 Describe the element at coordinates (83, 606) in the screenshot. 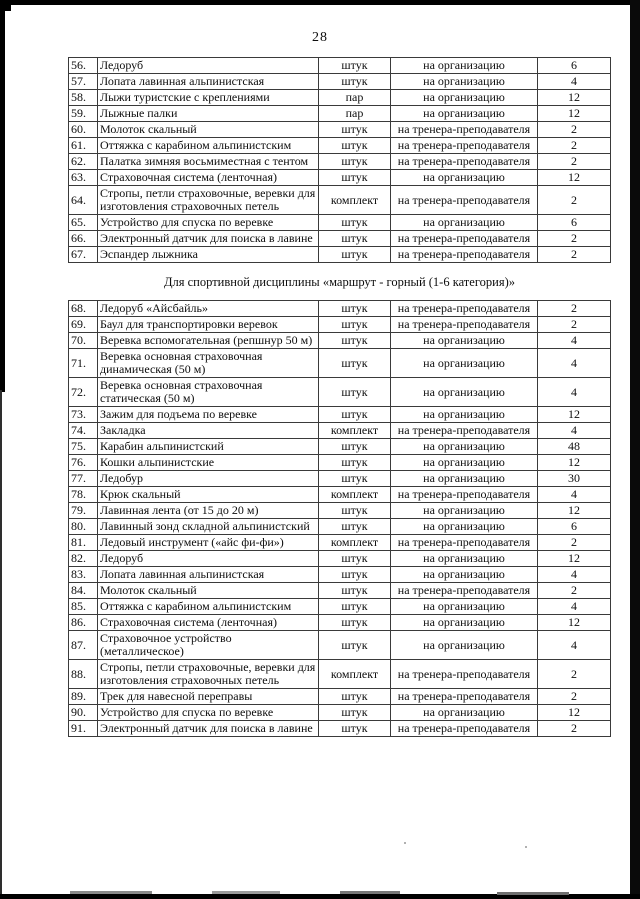

I see `cell-row-number: 85.` at that location.